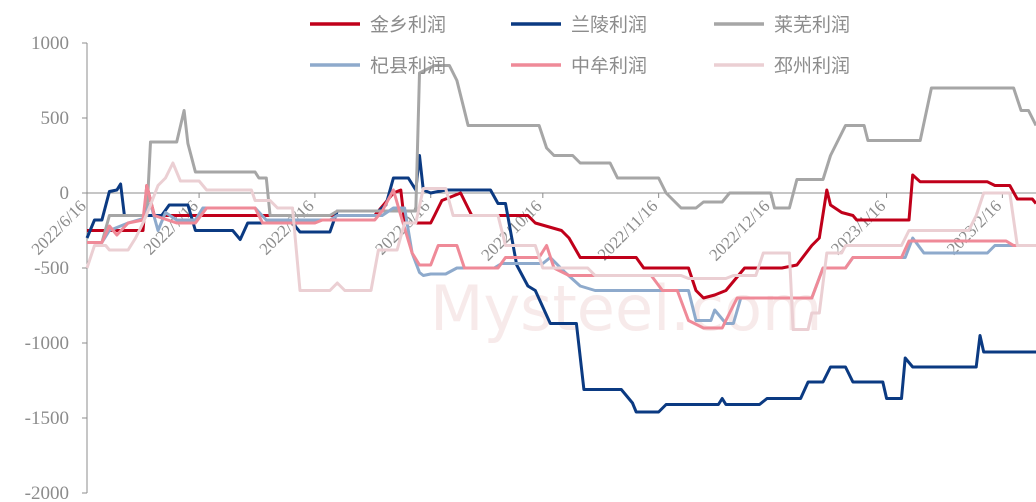 The height and width of the screenshot is (502, 1036). What do you see at coordinates (47, 343) in the screenshot?
I see `y-tick-label: -1000` at bounding box center [47, 343].